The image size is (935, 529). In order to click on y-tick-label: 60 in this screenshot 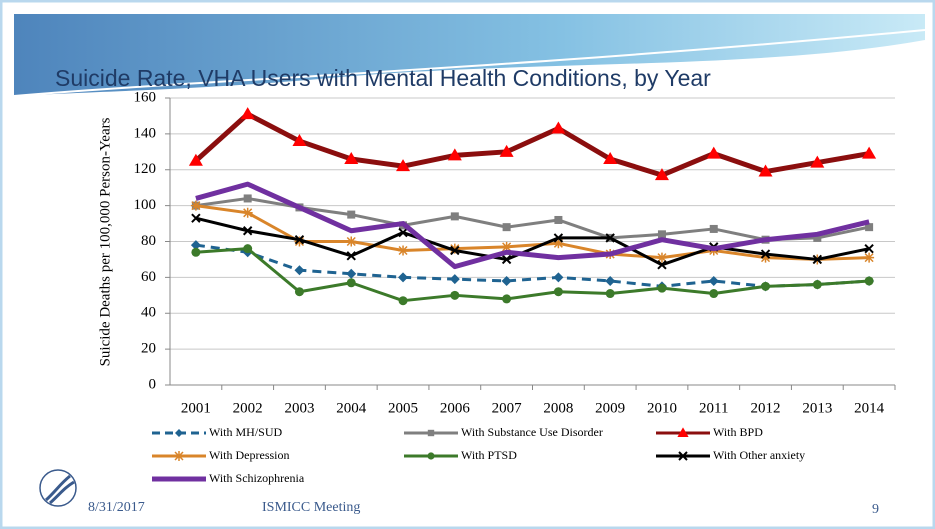, I will do `click(148, 277)`.